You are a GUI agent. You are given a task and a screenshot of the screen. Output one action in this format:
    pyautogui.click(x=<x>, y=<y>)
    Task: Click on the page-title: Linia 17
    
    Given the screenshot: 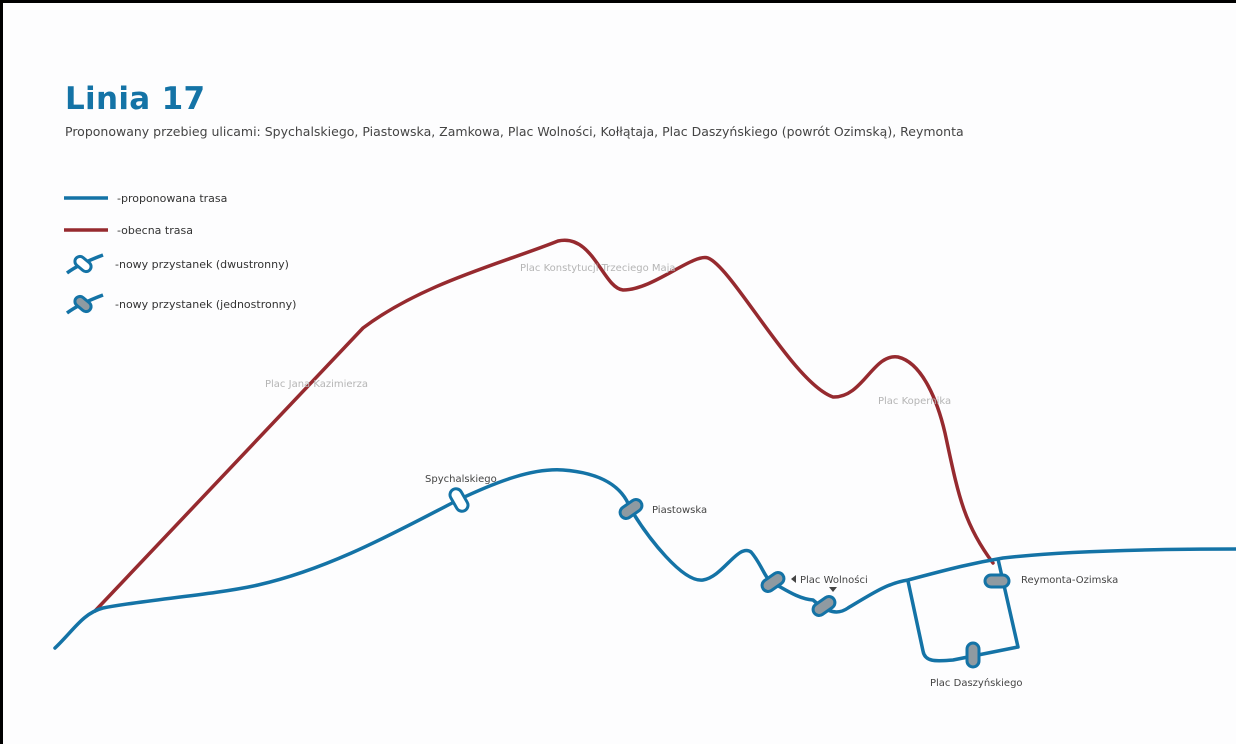 What is the action you would take?
    pyautogui.click(x=135, y=99)
    